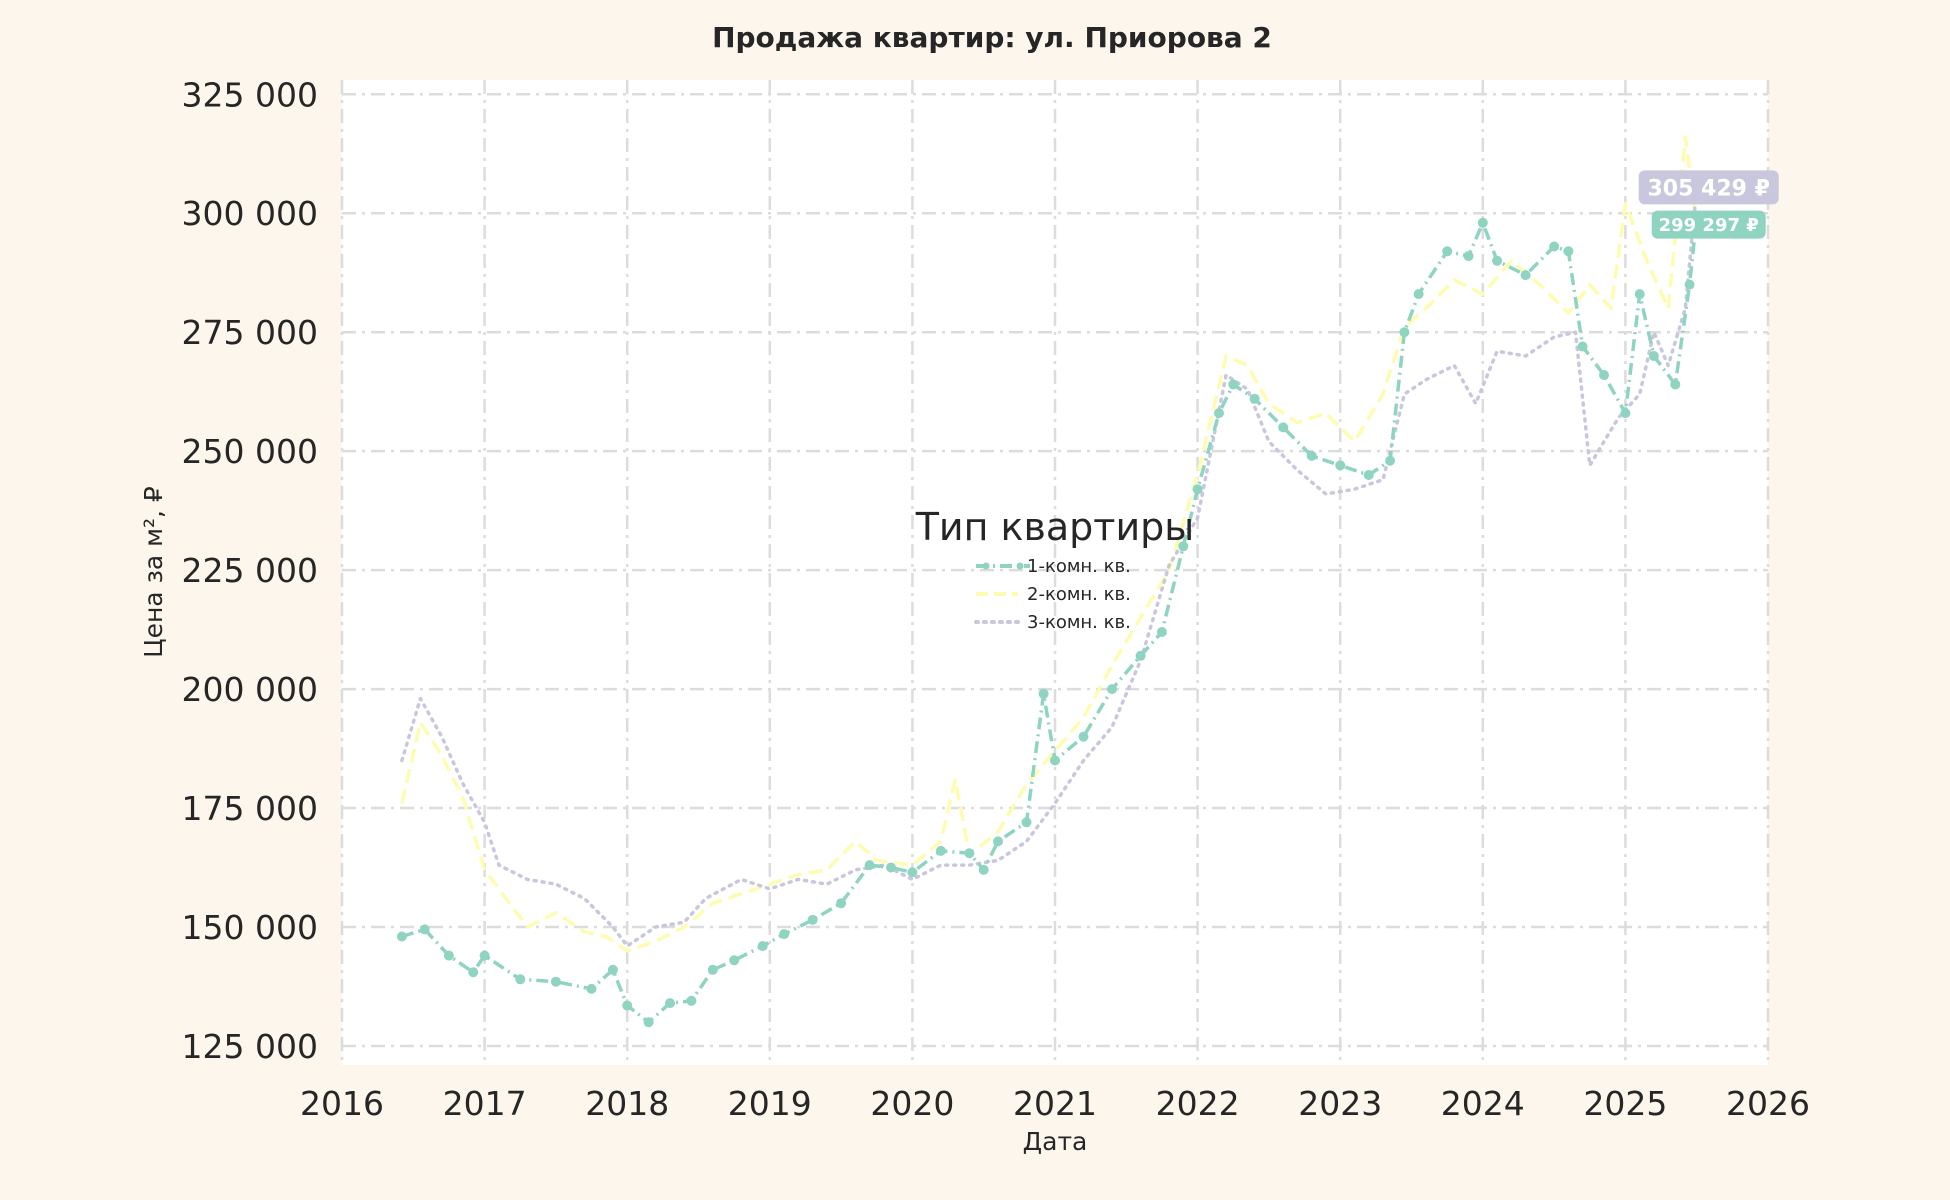  I want to click on end-value-badges: 299 297 ₽ 305 429 ₽, so click(1708, 204).